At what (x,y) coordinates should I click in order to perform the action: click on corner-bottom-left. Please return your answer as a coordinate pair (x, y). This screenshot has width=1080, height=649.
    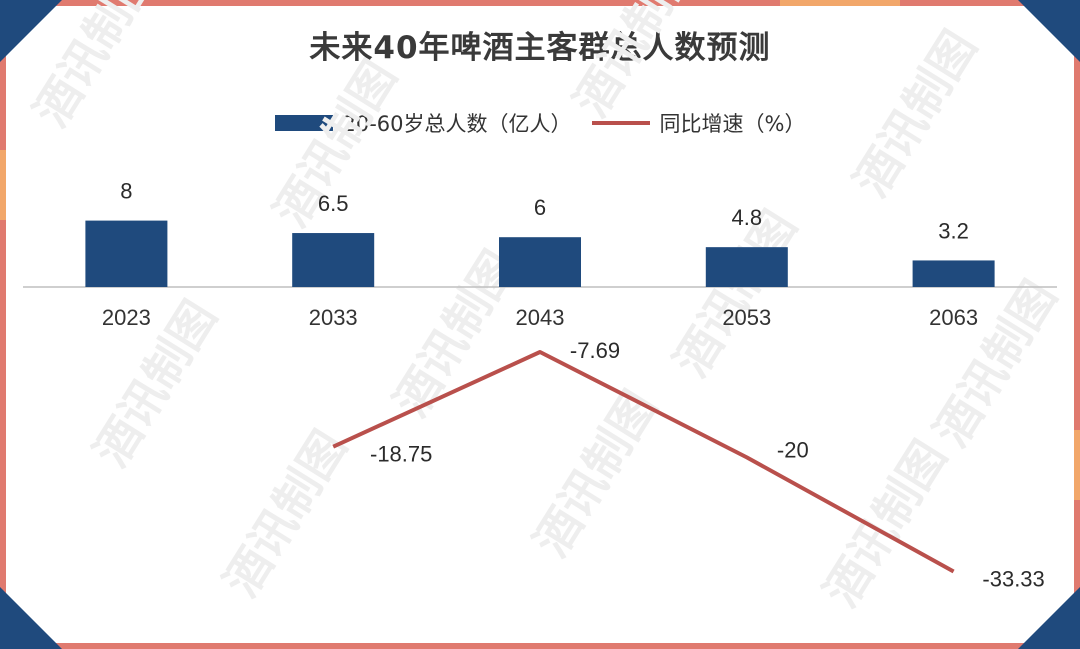
    Looking at the image, I should click on (31, 618).